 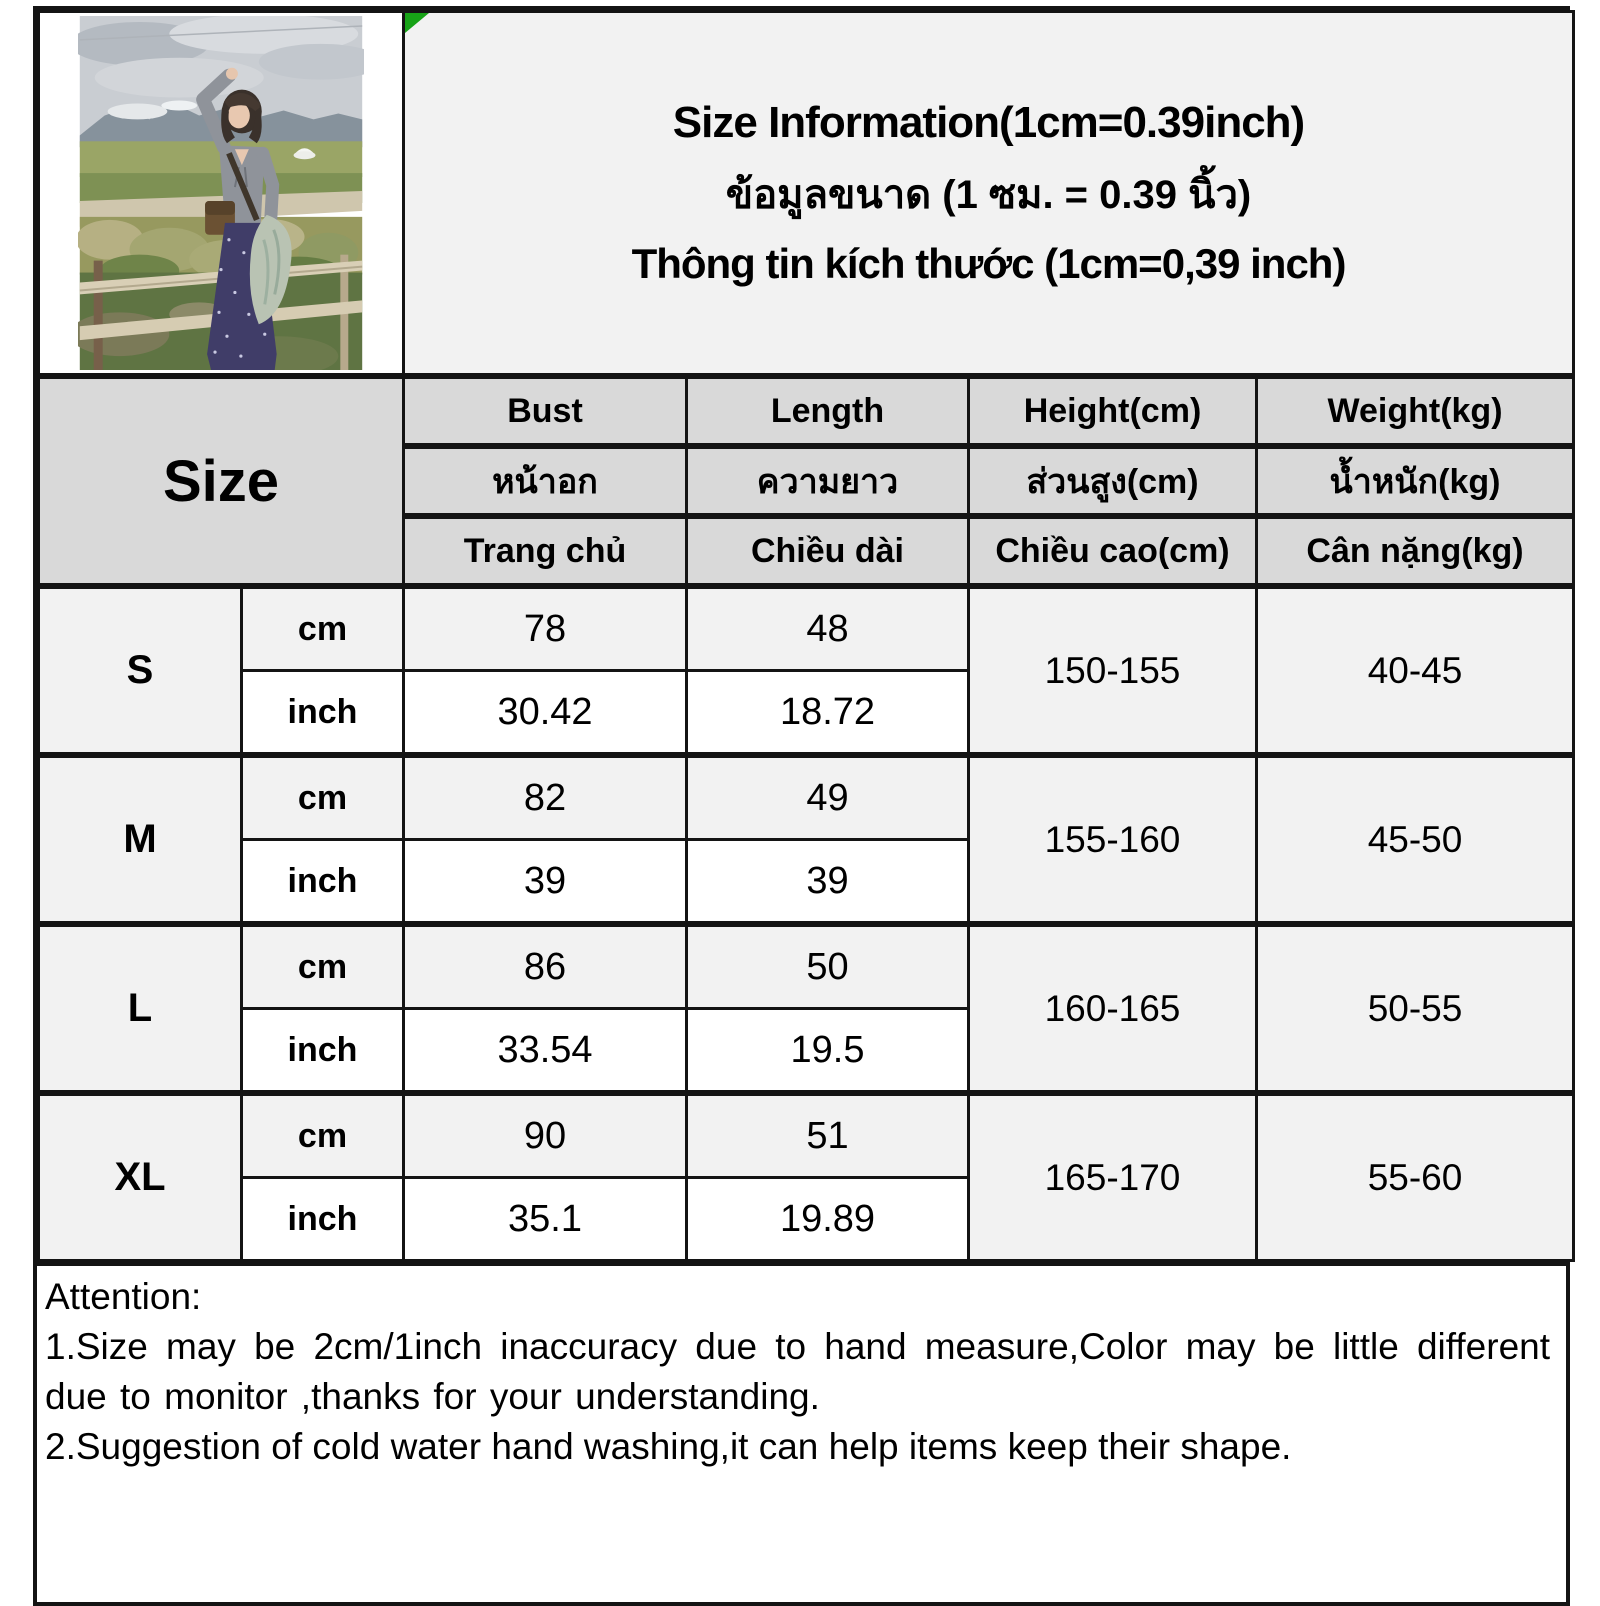 I want to click on product-photo-cell, so click(x=221, y=194).